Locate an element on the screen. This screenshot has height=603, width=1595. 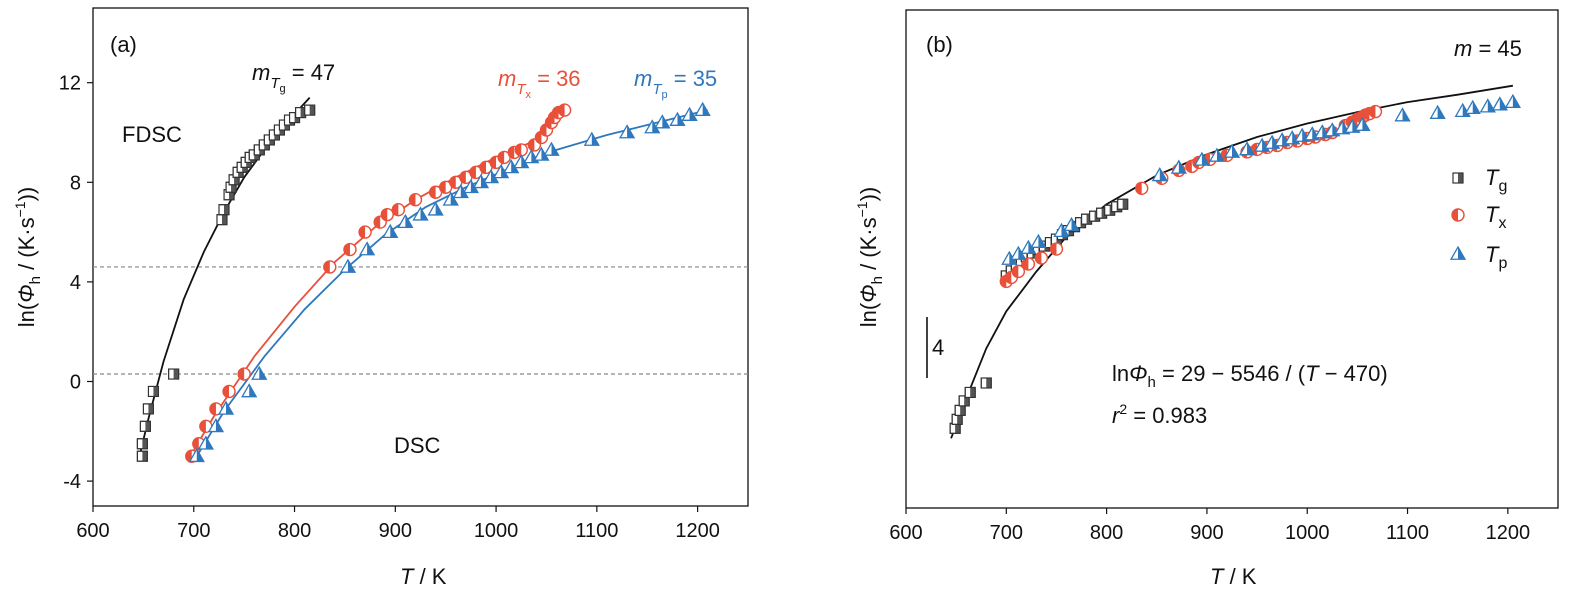
panel-a-y-symbol: Φ is located at coordinates (26, 293).